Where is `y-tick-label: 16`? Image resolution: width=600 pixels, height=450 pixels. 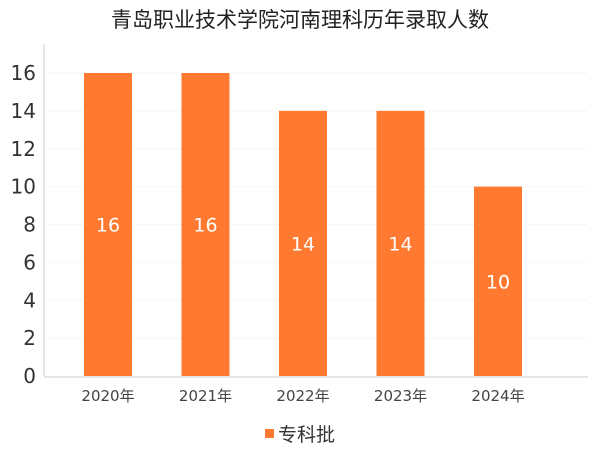 y-tick-label: 16 is located at coordinates (23, 73).